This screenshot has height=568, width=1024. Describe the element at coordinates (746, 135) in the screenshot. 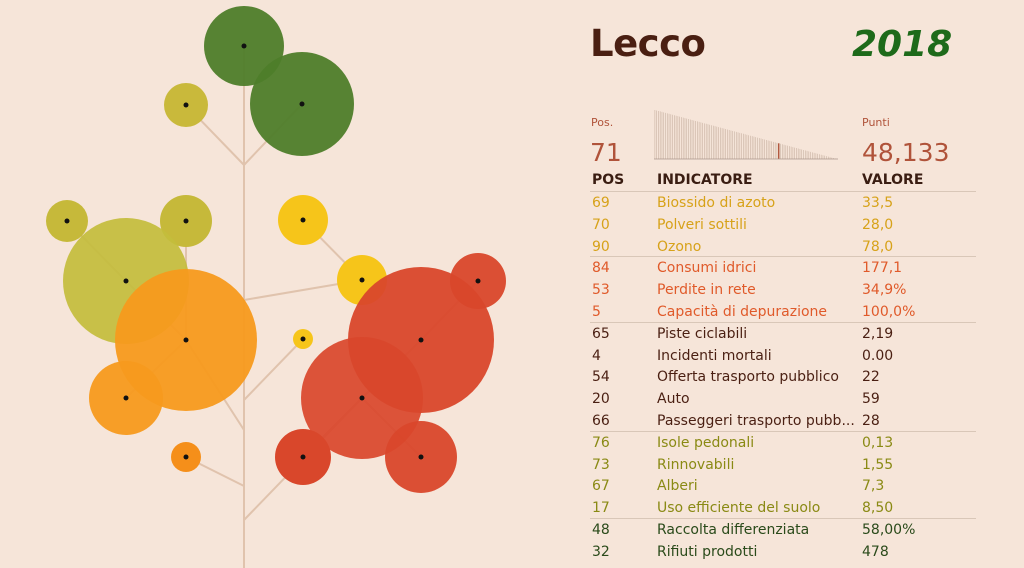

I see `rank-bars` at that location.